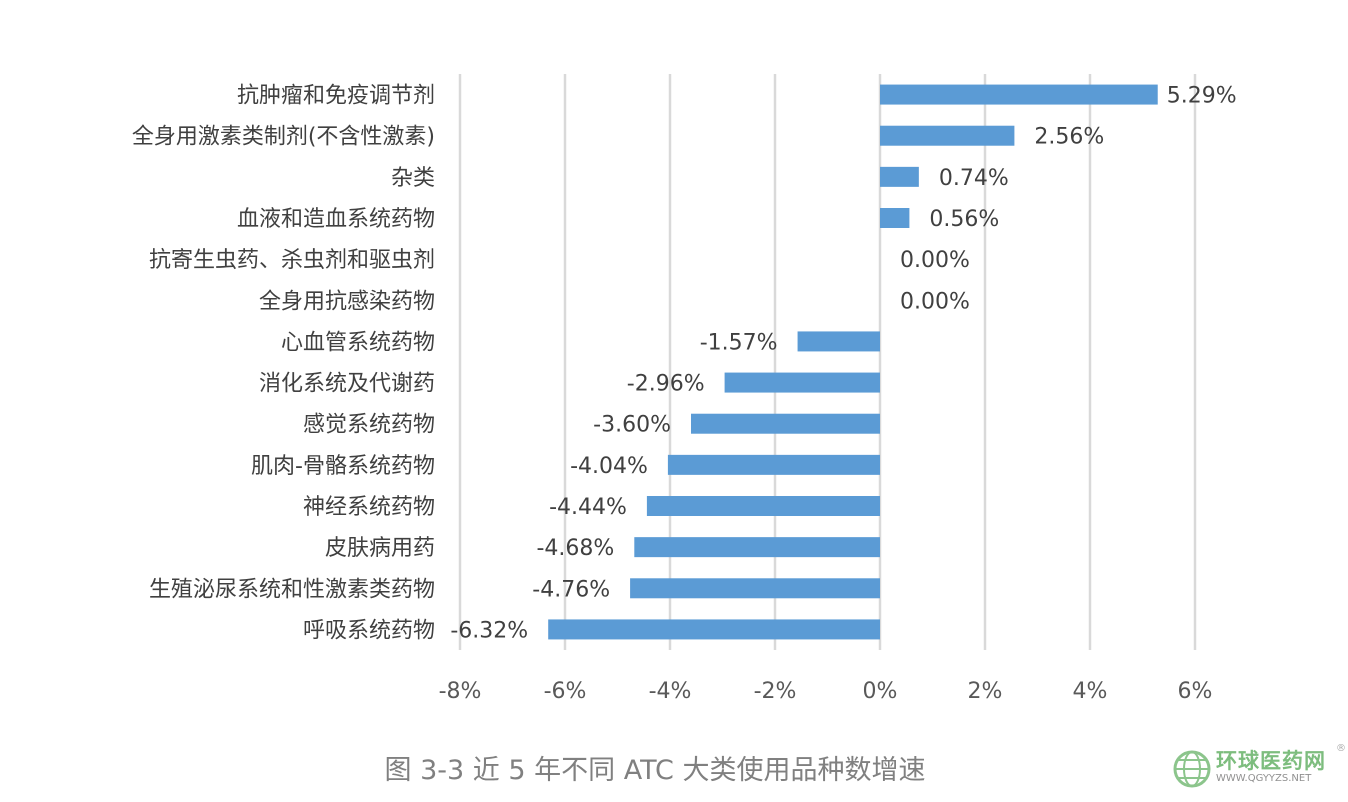 The height and width of the screenshot is (802, 1348). I want to click on category-label: 神经系统药物, so click(369, 507).